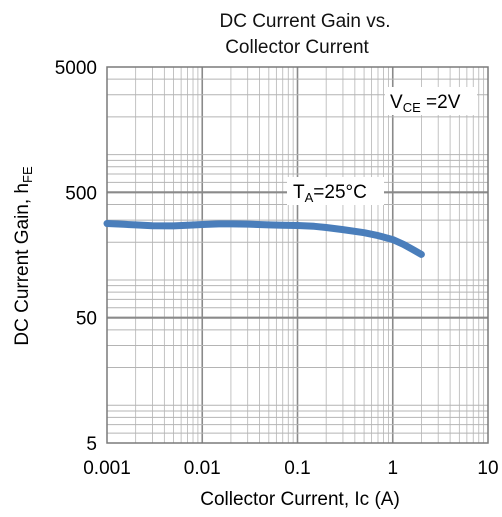  I want to click on annotation-vce: VCE =2V, so click(425, 103).